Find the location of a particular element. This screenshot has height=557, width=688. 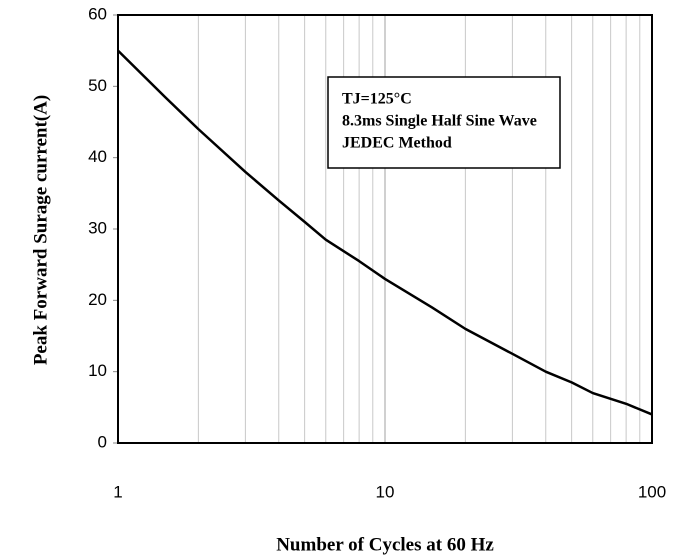

y-tick-label: 40 is located at coordinates (97, 156).